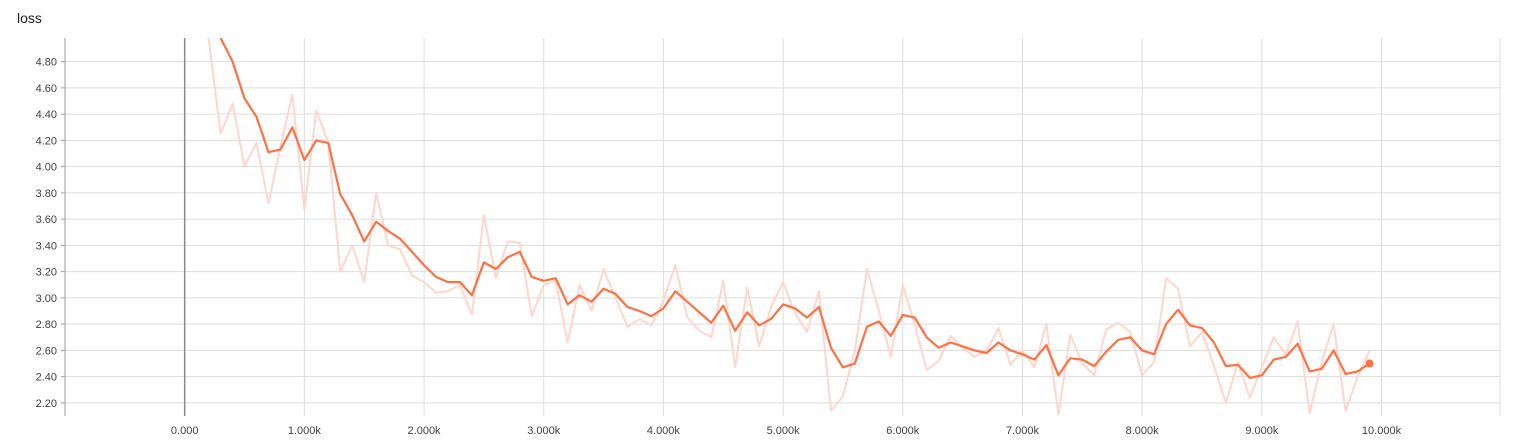  What do you see at coordinates (903, 431) in the screenshot?
I see `x-tick-label: 6.000k` at bounding box center [903, 431].